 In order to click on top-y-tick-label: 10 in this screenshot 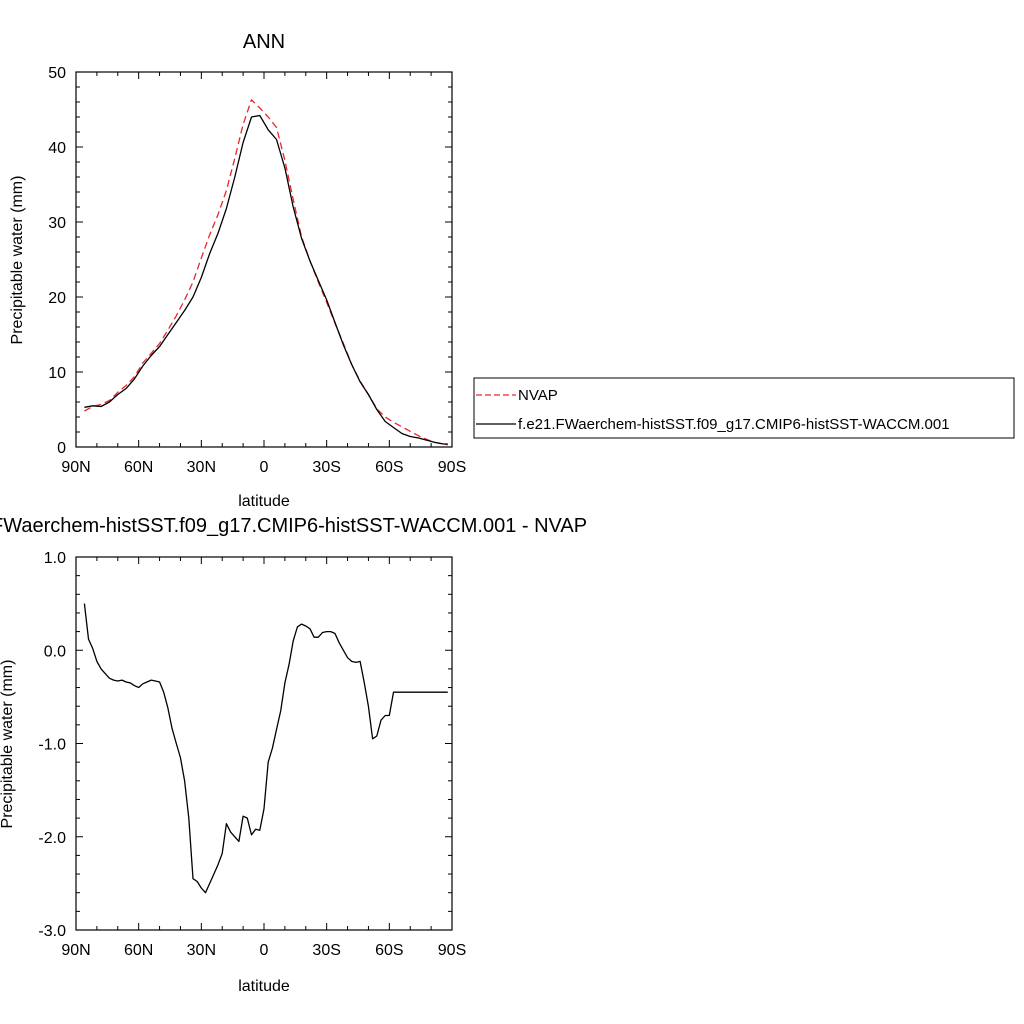, I will do `click(57, 373)`.